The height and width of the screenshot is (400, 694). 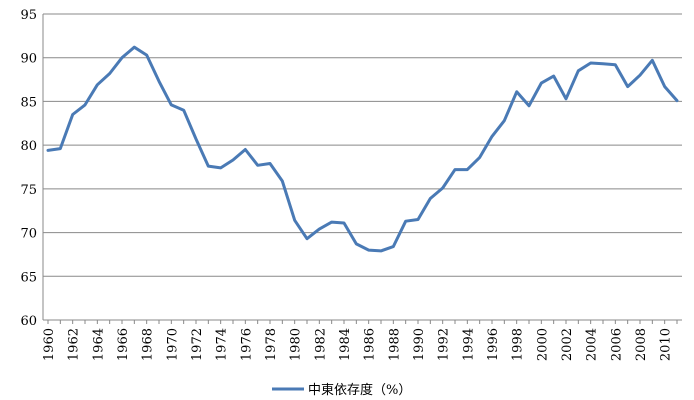 What do you see at coordinates (370, 344) in the screenshot?
I see `x-tick-label-1986: 1986` at bounding box center [370, 344].